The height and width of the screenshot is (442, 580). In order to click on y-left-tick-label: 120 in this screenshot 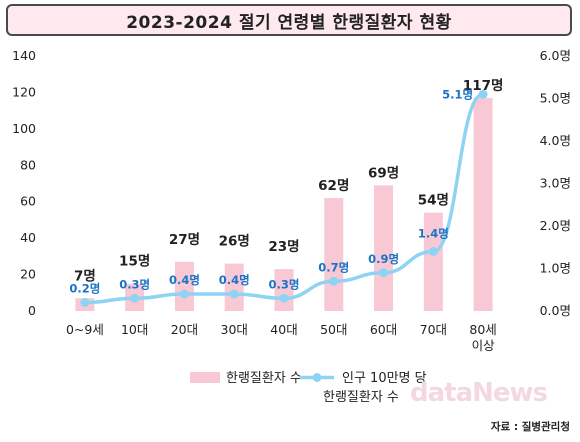, I will do `click(24, 91)`.